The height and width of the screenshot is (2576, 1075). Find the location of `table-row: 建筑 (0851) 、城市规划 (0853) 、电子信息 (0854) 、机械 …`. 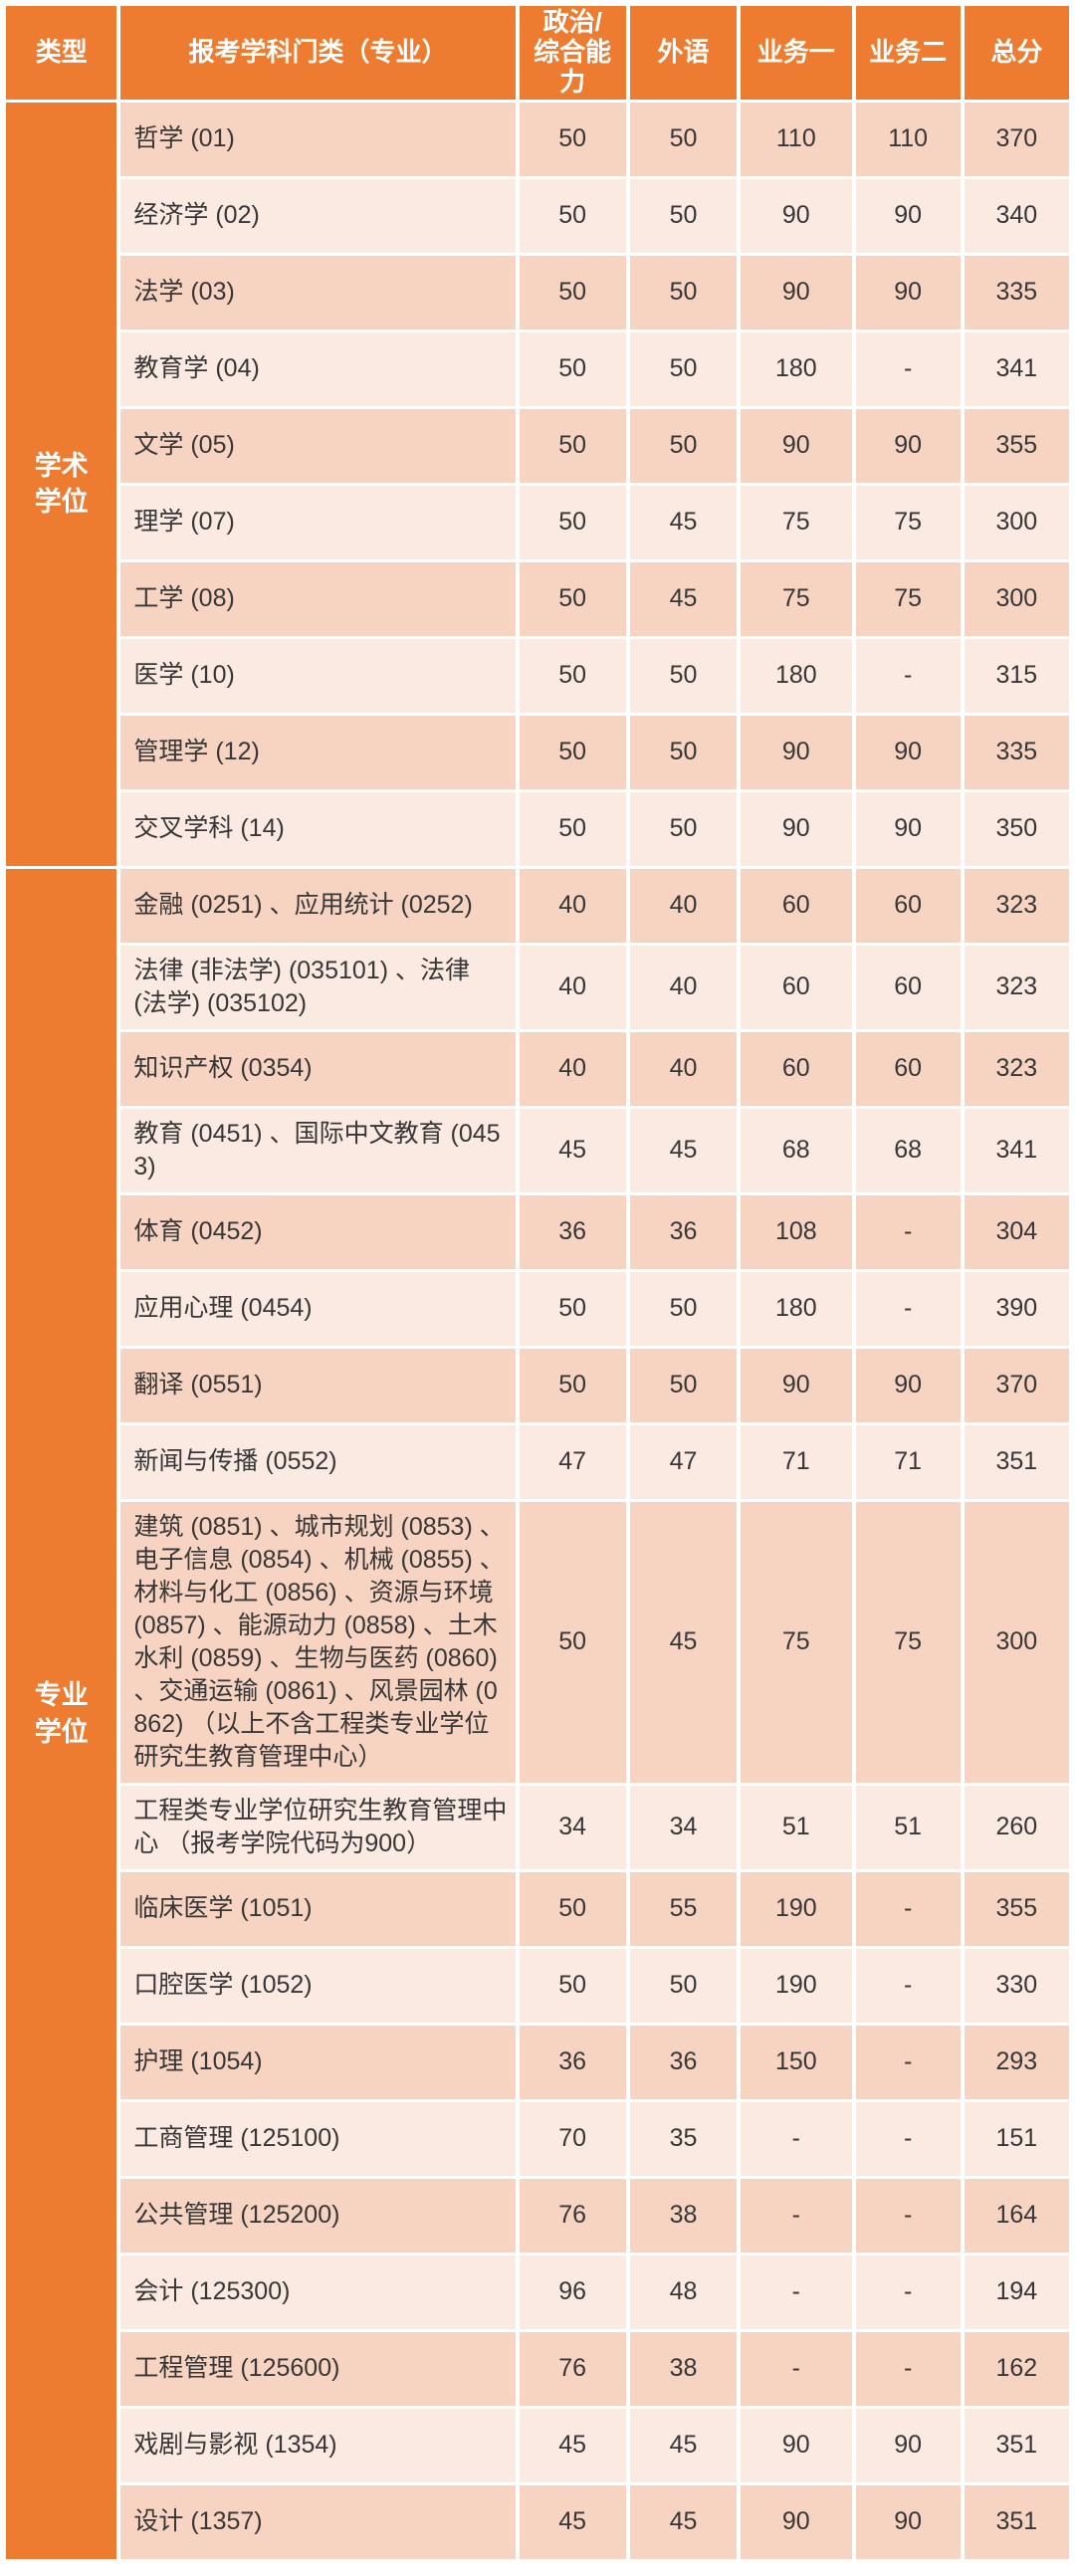

table-row: 建筑 (0851) 、城市规划 (0853) 、电子信息 (0854) 、机械 … is located at coordinates (537, 1642).